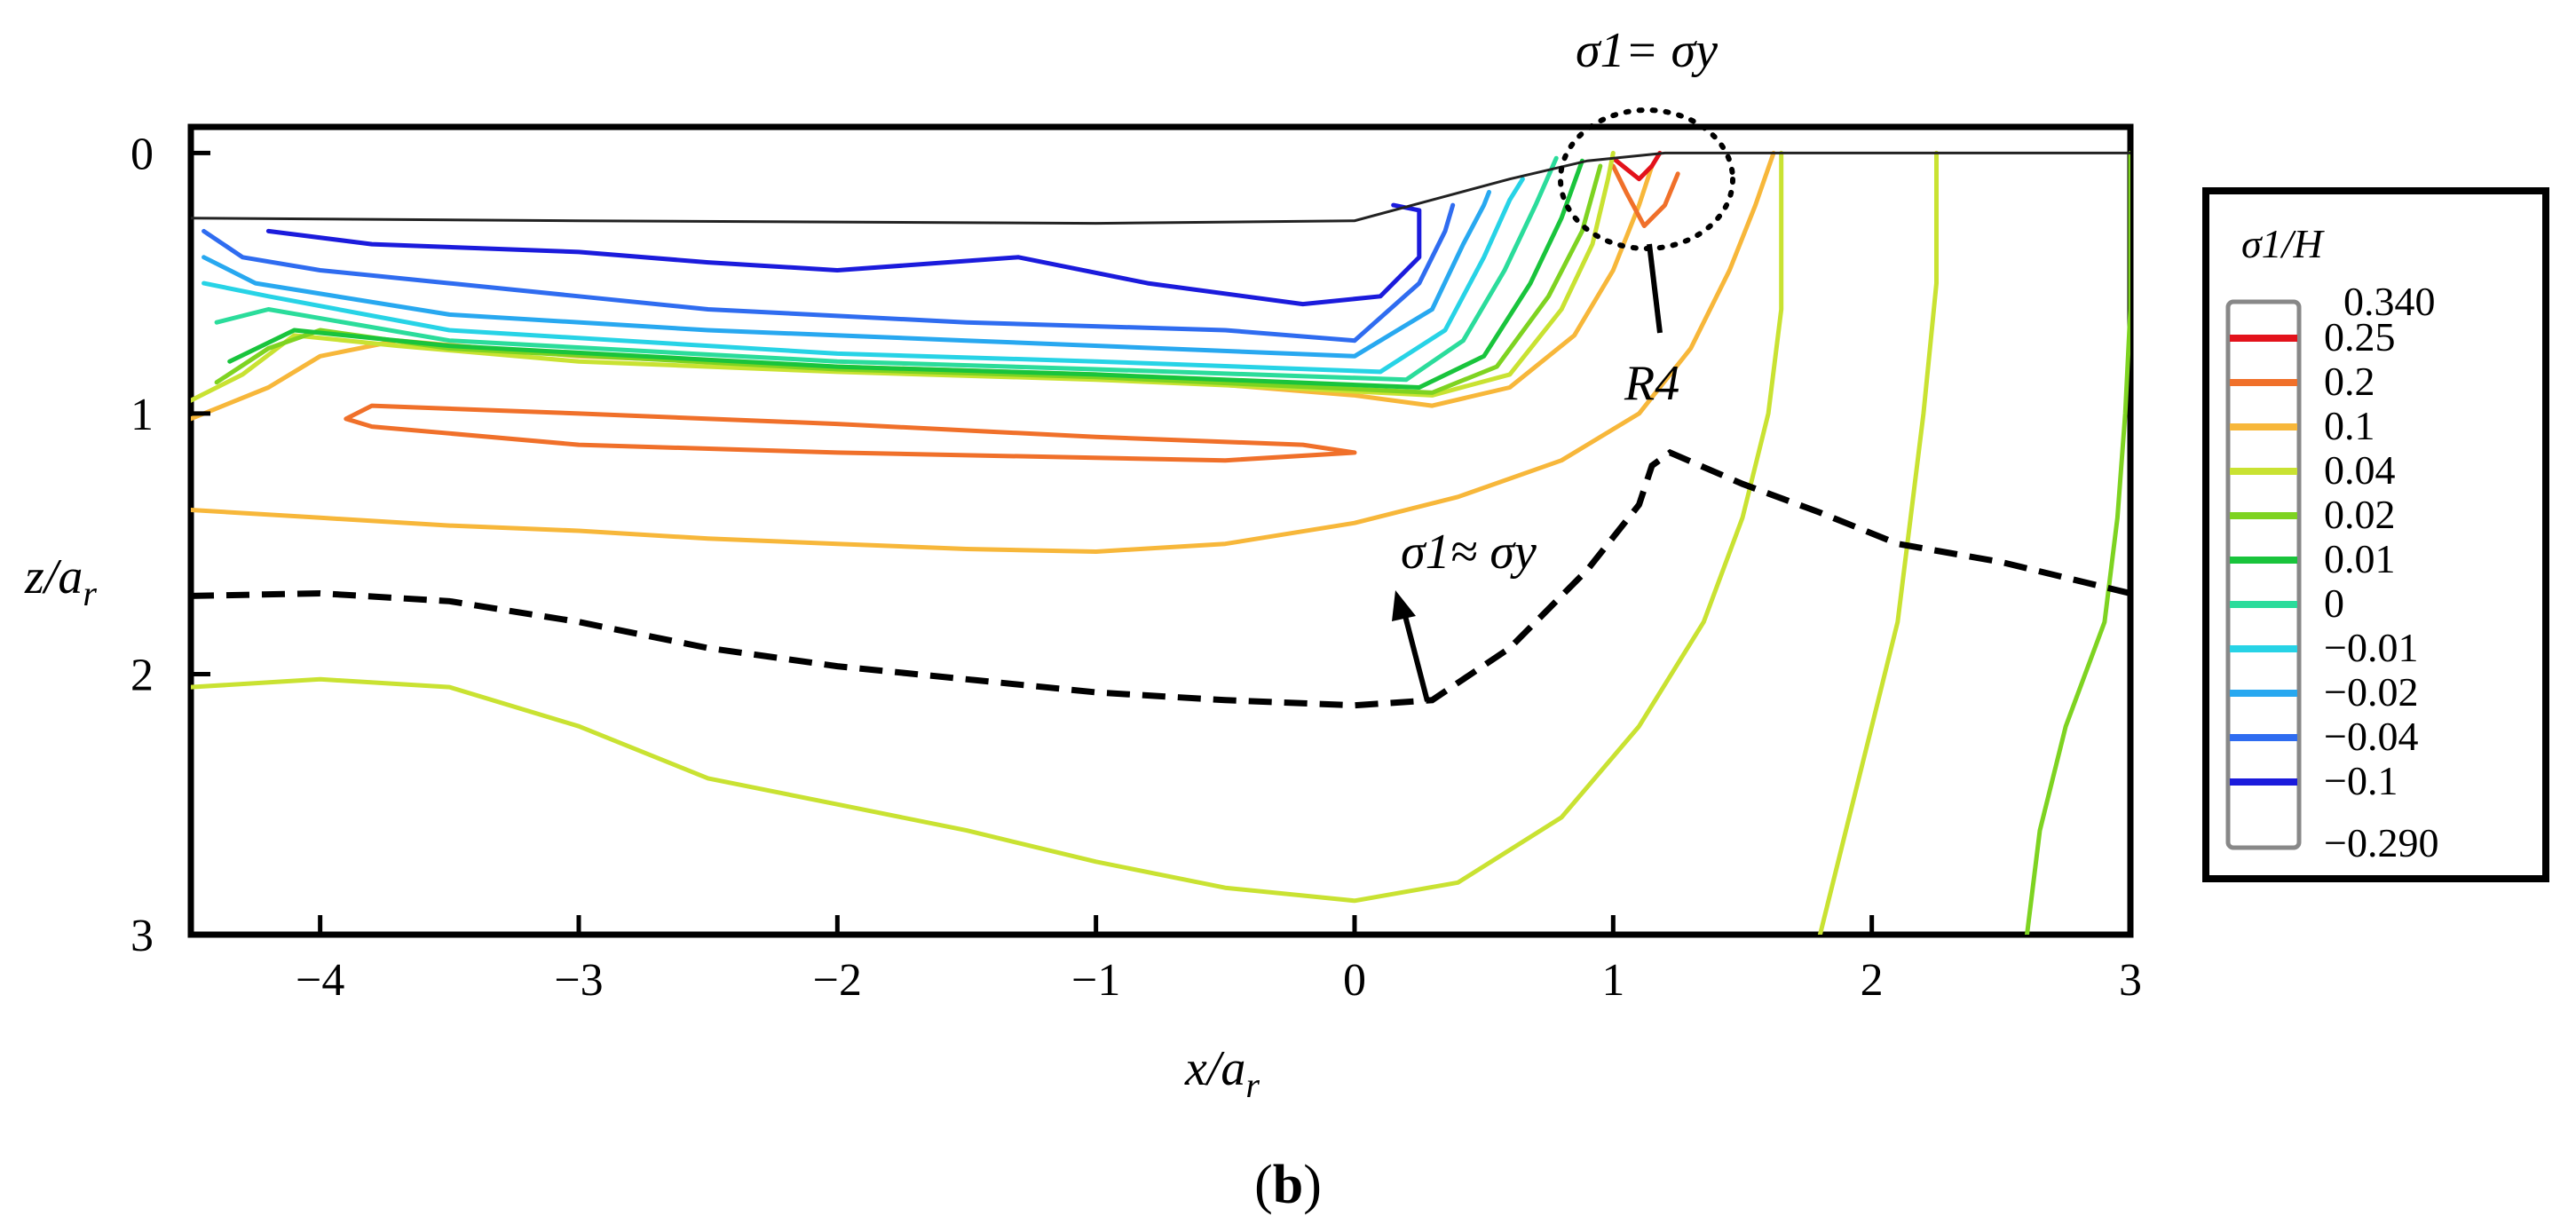 The width and height of the screenshot is (2576, 1232). I want to click on legend-item-label: 0.04, so click(2360, 470).